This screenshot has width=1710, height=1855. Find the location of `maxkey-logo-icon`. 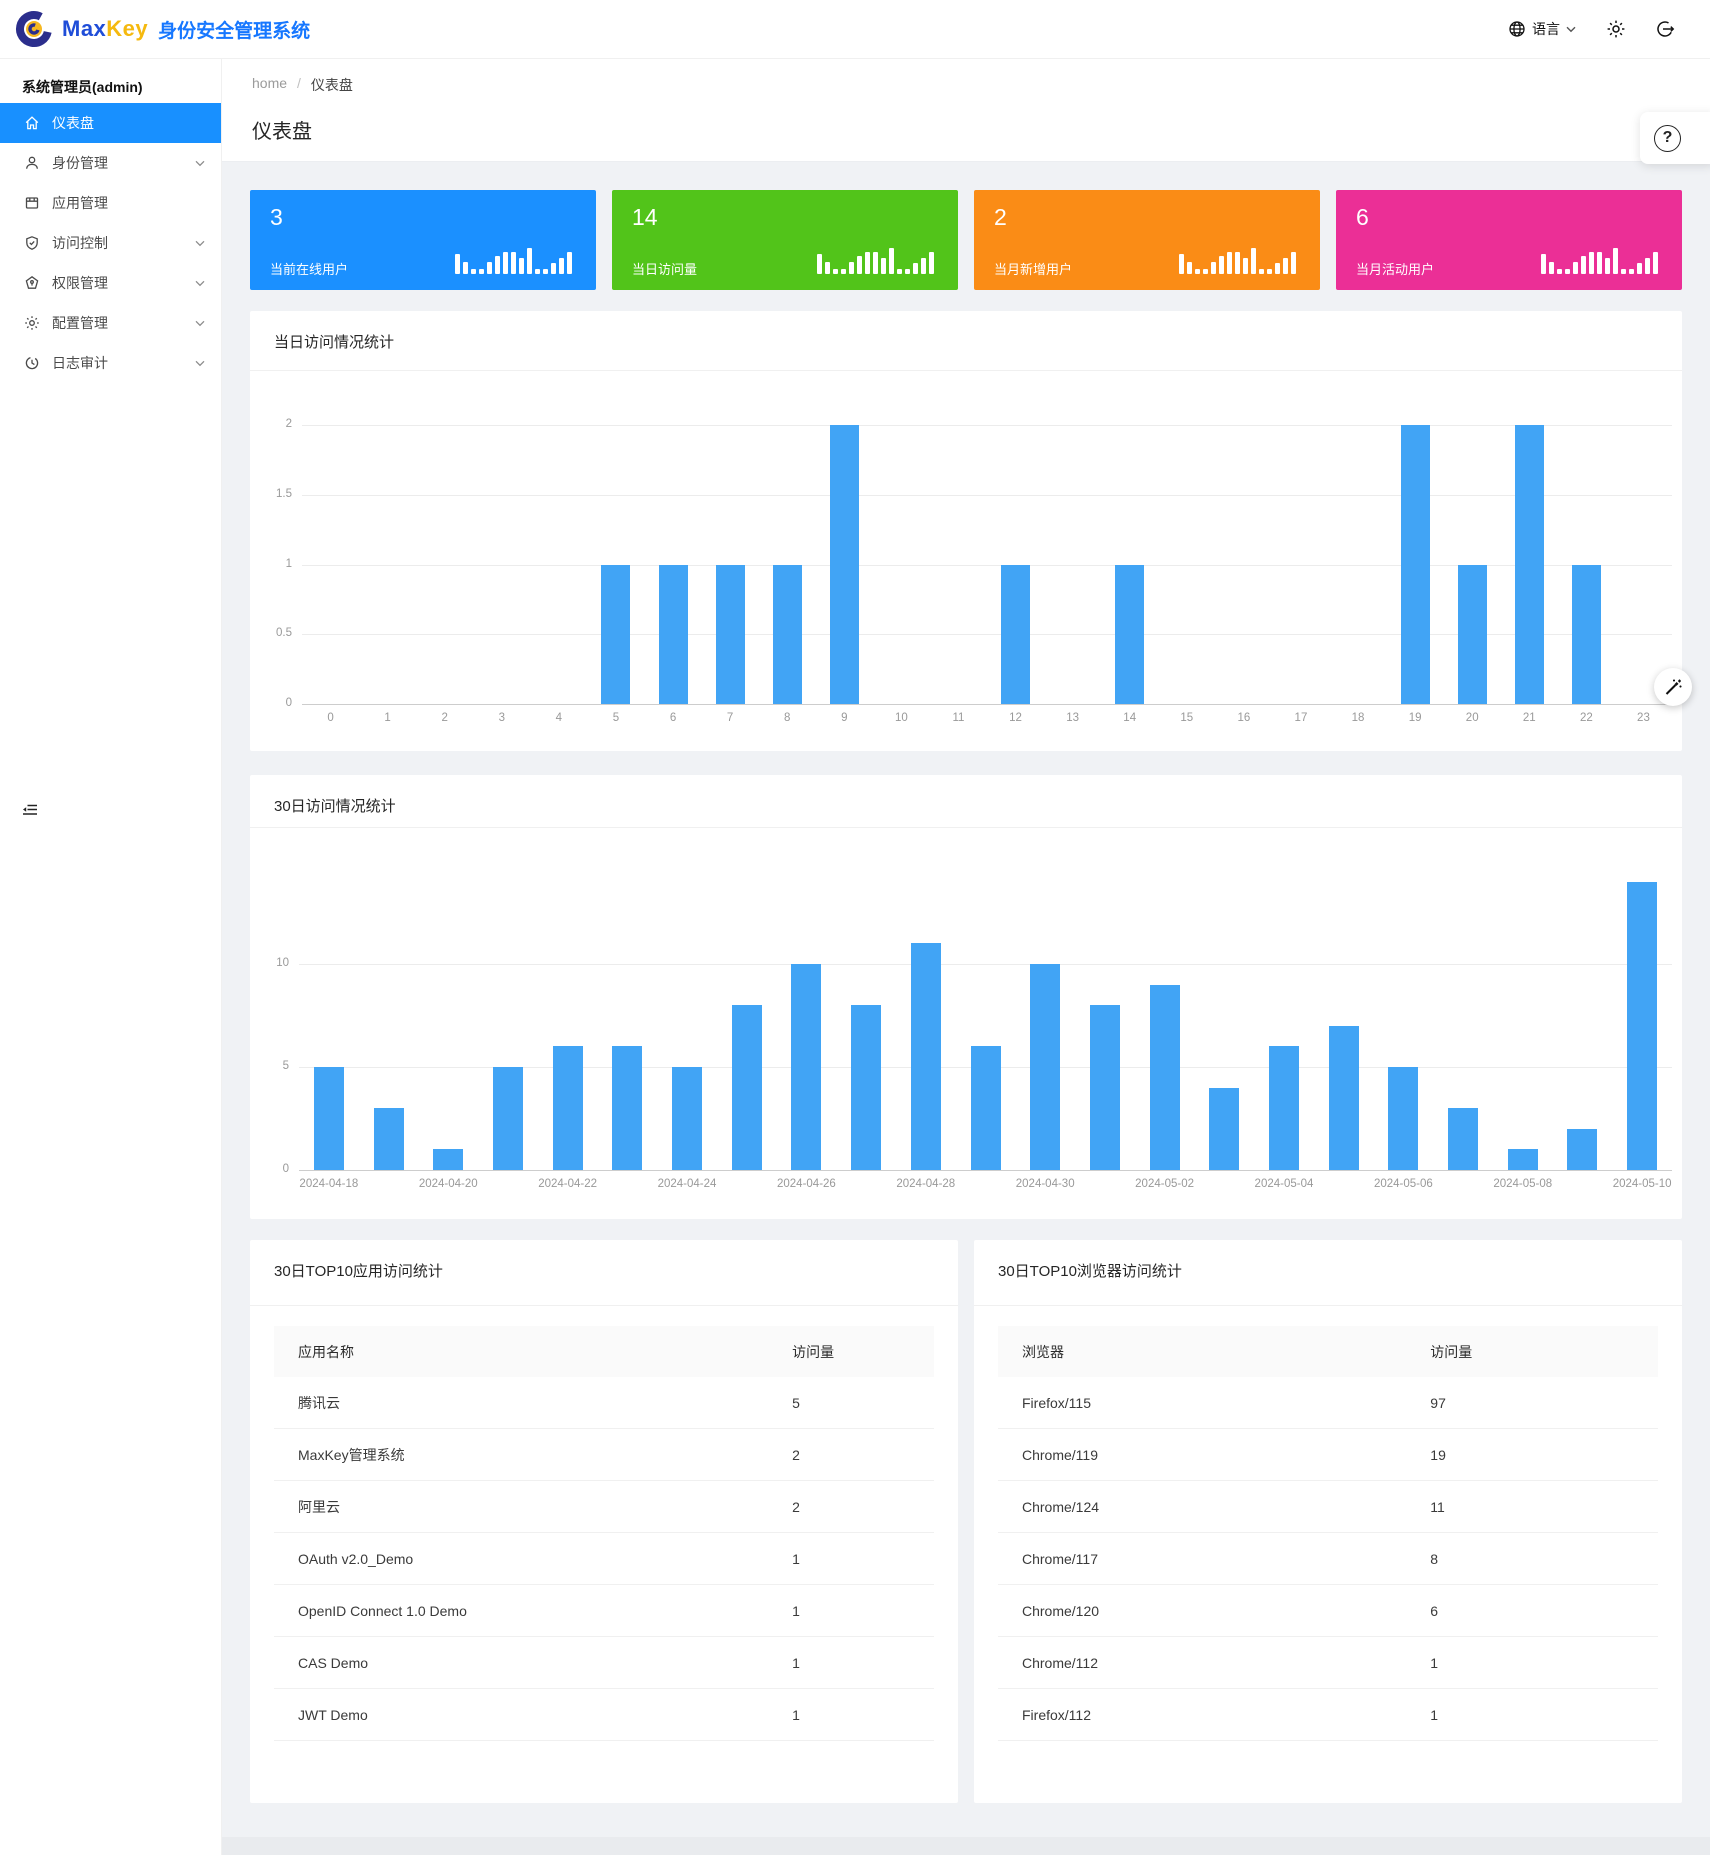

maxkey-logo-icon is located at coordinates (34, 29).